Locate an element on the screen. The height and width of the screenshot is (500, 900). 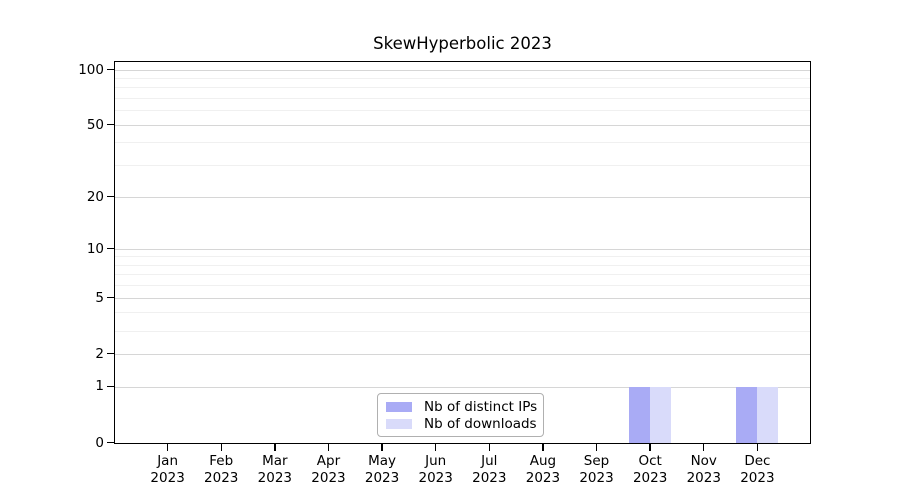
x-tick-month: May is located at coordinates (382, 461).